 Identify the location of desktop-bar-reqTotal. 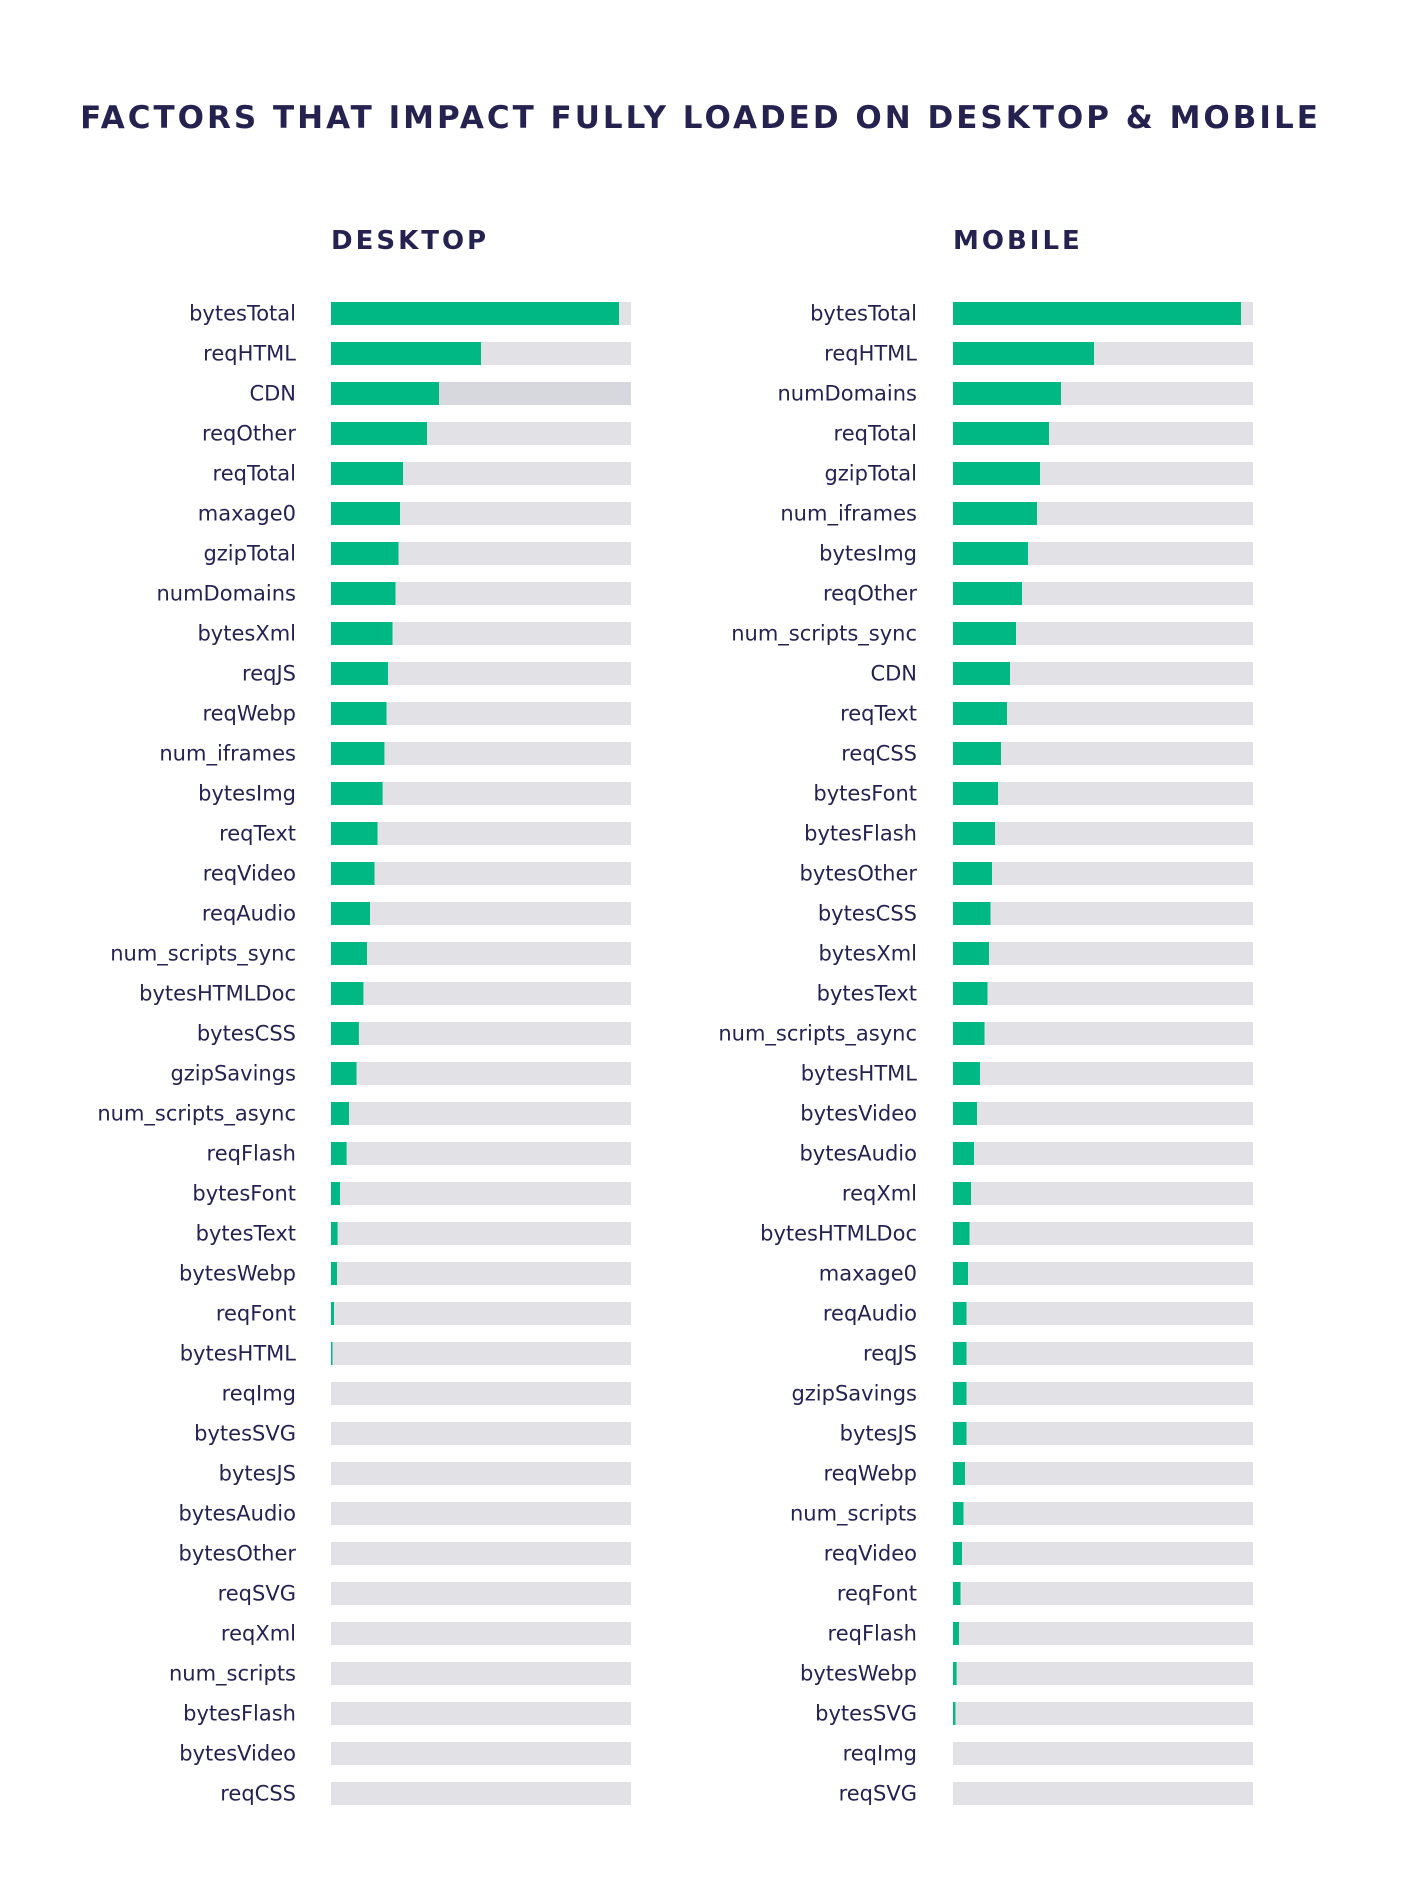
(367, 473).